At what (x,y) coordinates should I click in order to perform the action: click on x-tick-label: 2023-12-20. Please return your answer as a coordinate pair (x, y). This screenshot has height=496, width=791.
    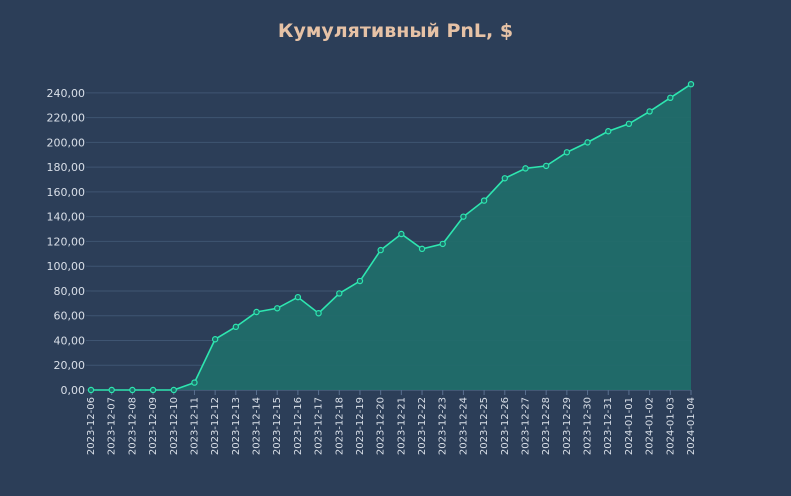
    Looking at the image, I should click on (381, 426).